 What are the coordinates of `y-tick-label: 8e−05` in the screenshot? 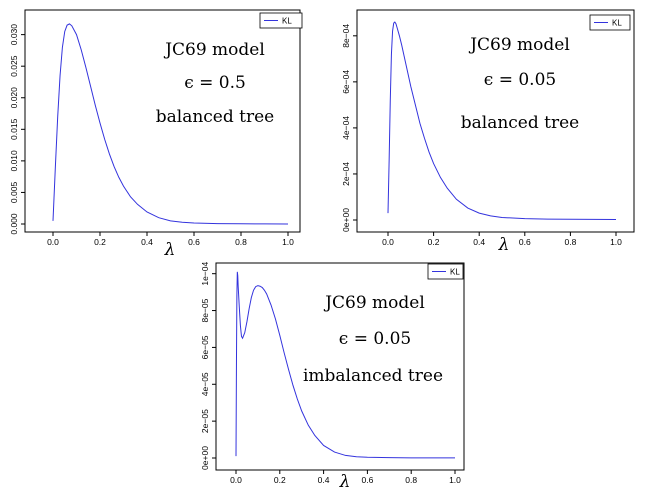 It's located at (205, 310).